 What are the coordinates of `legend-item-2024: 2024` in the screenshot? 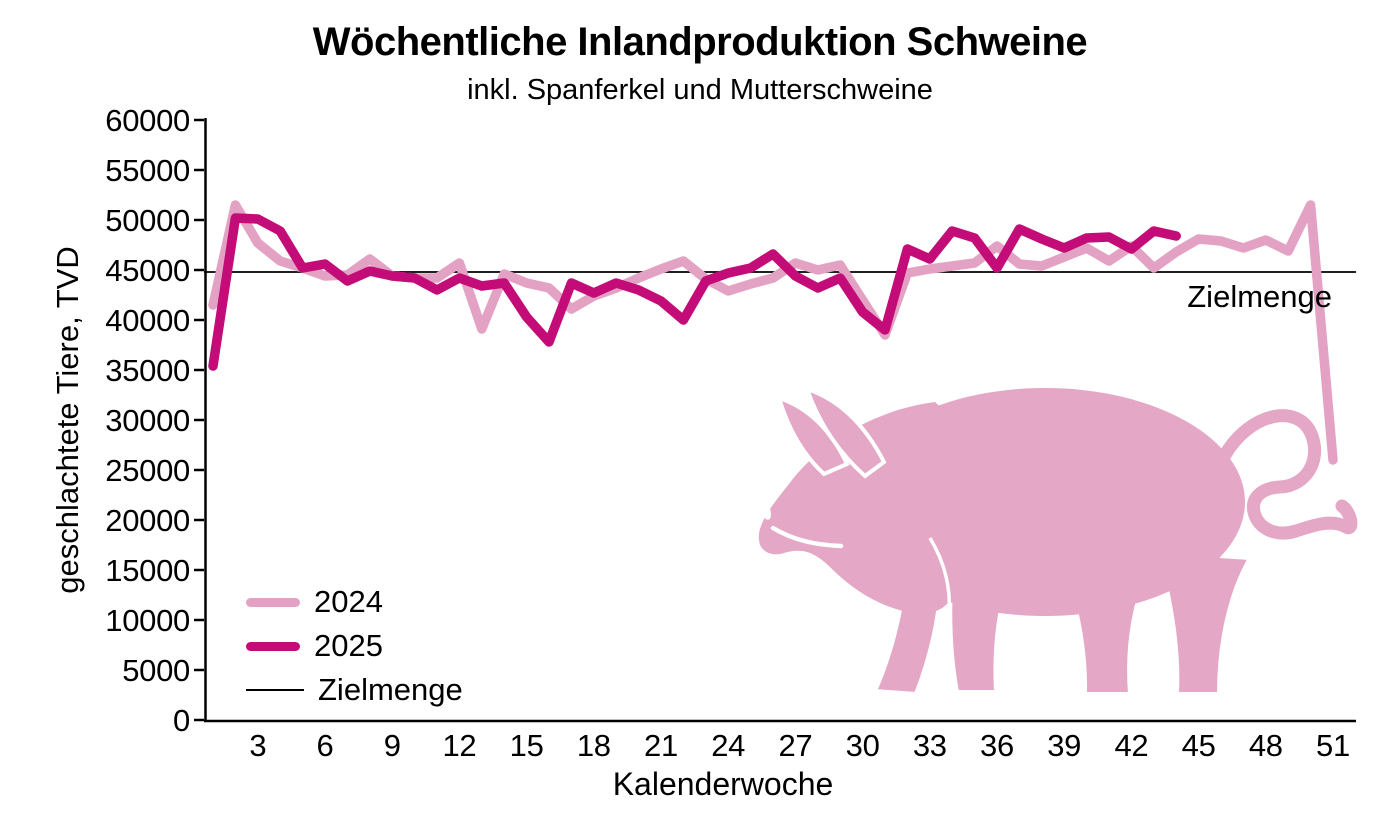 It's located at (314, 602).